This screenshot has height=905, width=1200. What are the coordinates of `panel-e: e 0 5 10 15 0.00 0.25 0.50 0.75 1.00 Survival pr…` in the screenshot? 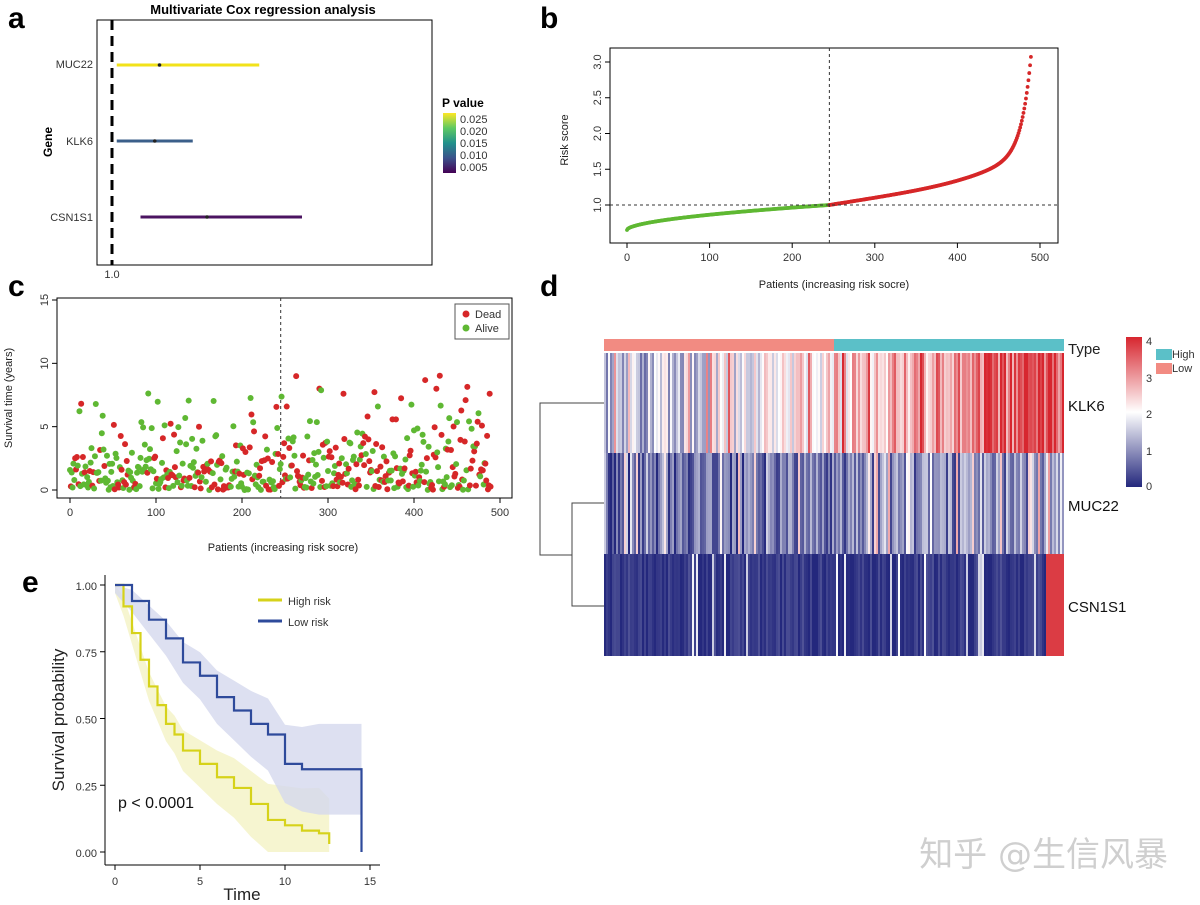 It's located at (201, 735).